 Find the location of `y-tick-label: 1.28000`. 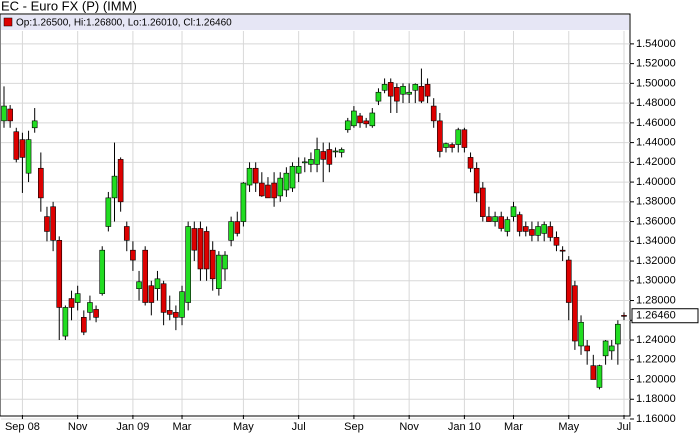

y-tick-label: 1.28000 is located at coordinates (656, 300).